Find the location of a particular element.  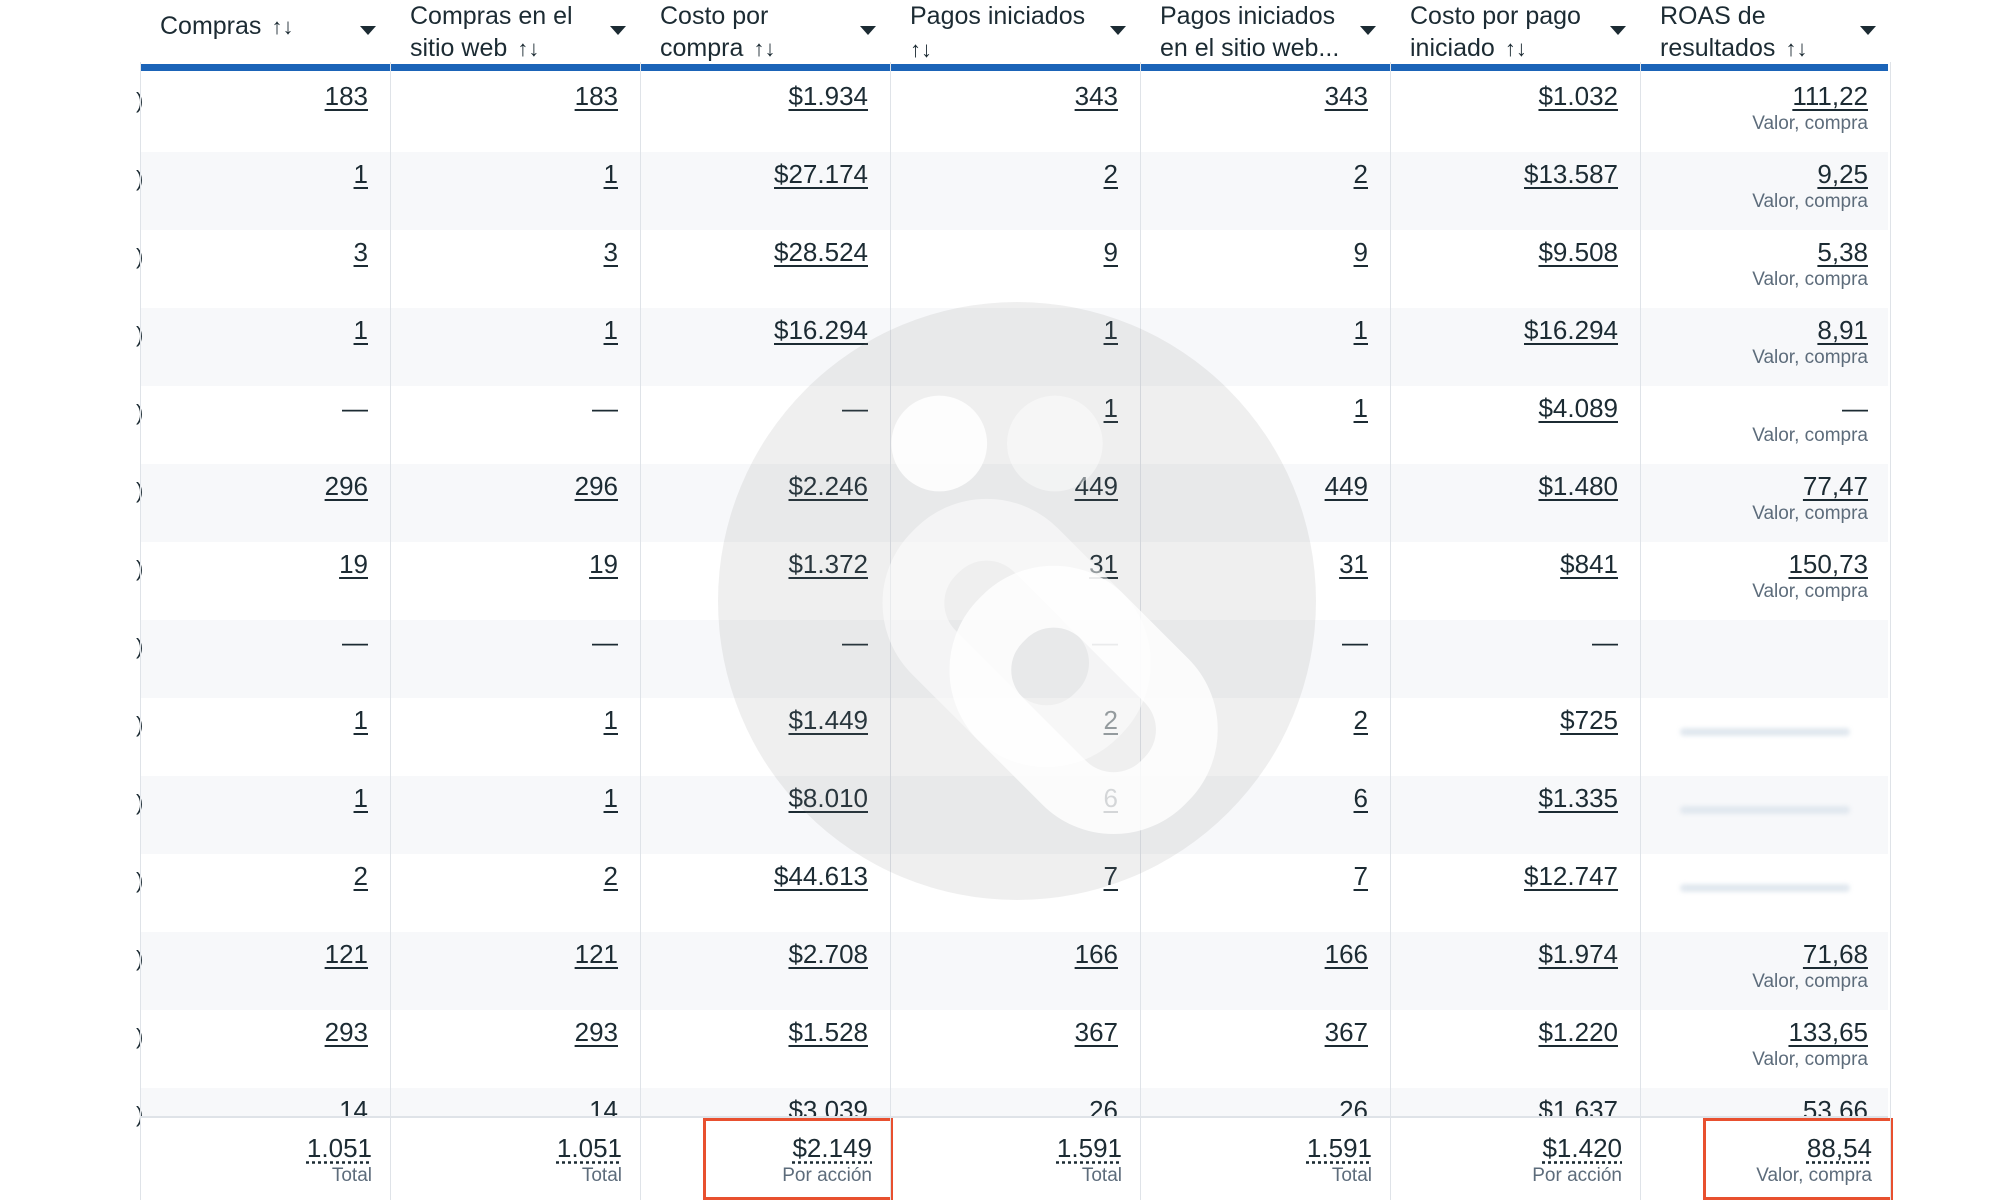

cell-value: $9.508 is located at coordinates (1578, 252).